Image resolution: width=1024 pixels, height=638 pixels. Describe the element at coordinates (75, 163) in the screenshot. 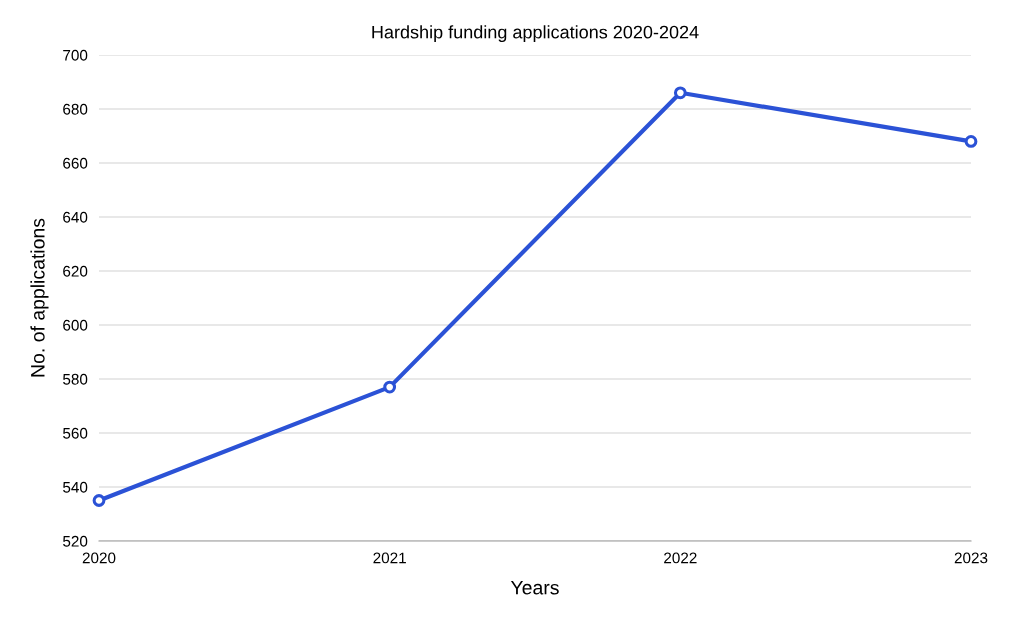

I see `y-tick-label: 660` at that location.